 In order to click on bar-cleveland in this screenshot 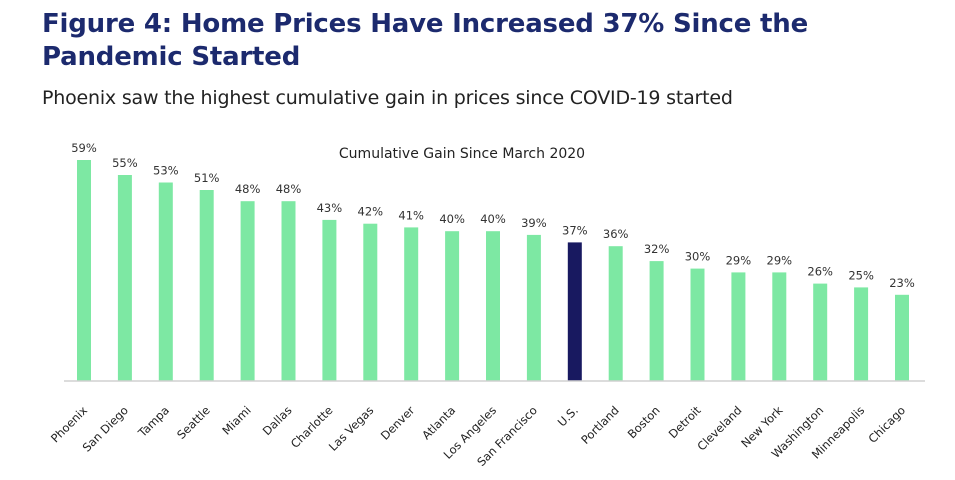, I will do `click(738, 326)`.